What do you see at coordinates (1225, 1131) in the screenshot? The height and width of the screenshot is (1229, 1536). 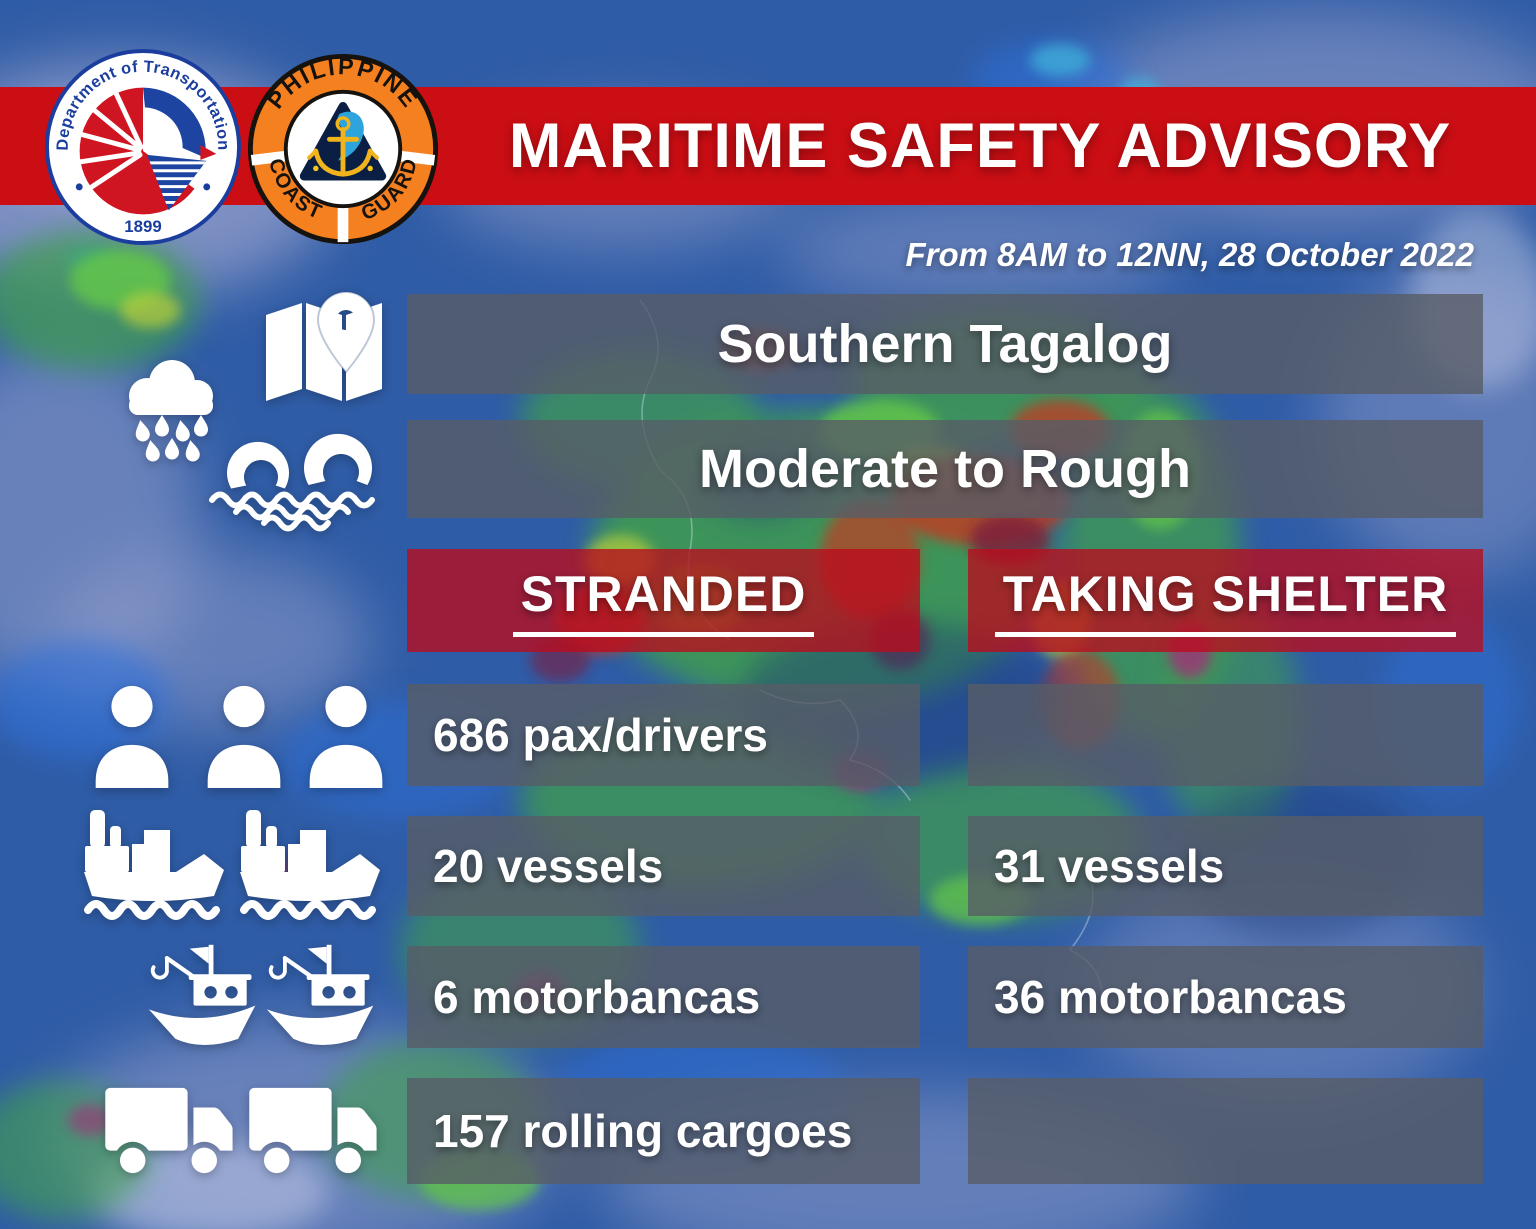 I see `shelter-cargoes-row` at bounding box center [1225, 1131].